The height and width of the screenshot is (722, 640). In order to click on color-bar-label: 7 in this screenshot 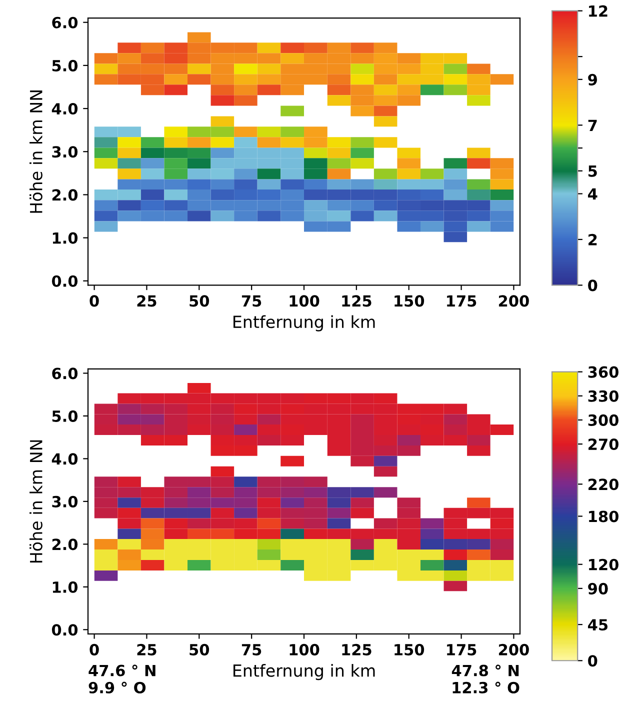, I will do `click(592, 125)`.